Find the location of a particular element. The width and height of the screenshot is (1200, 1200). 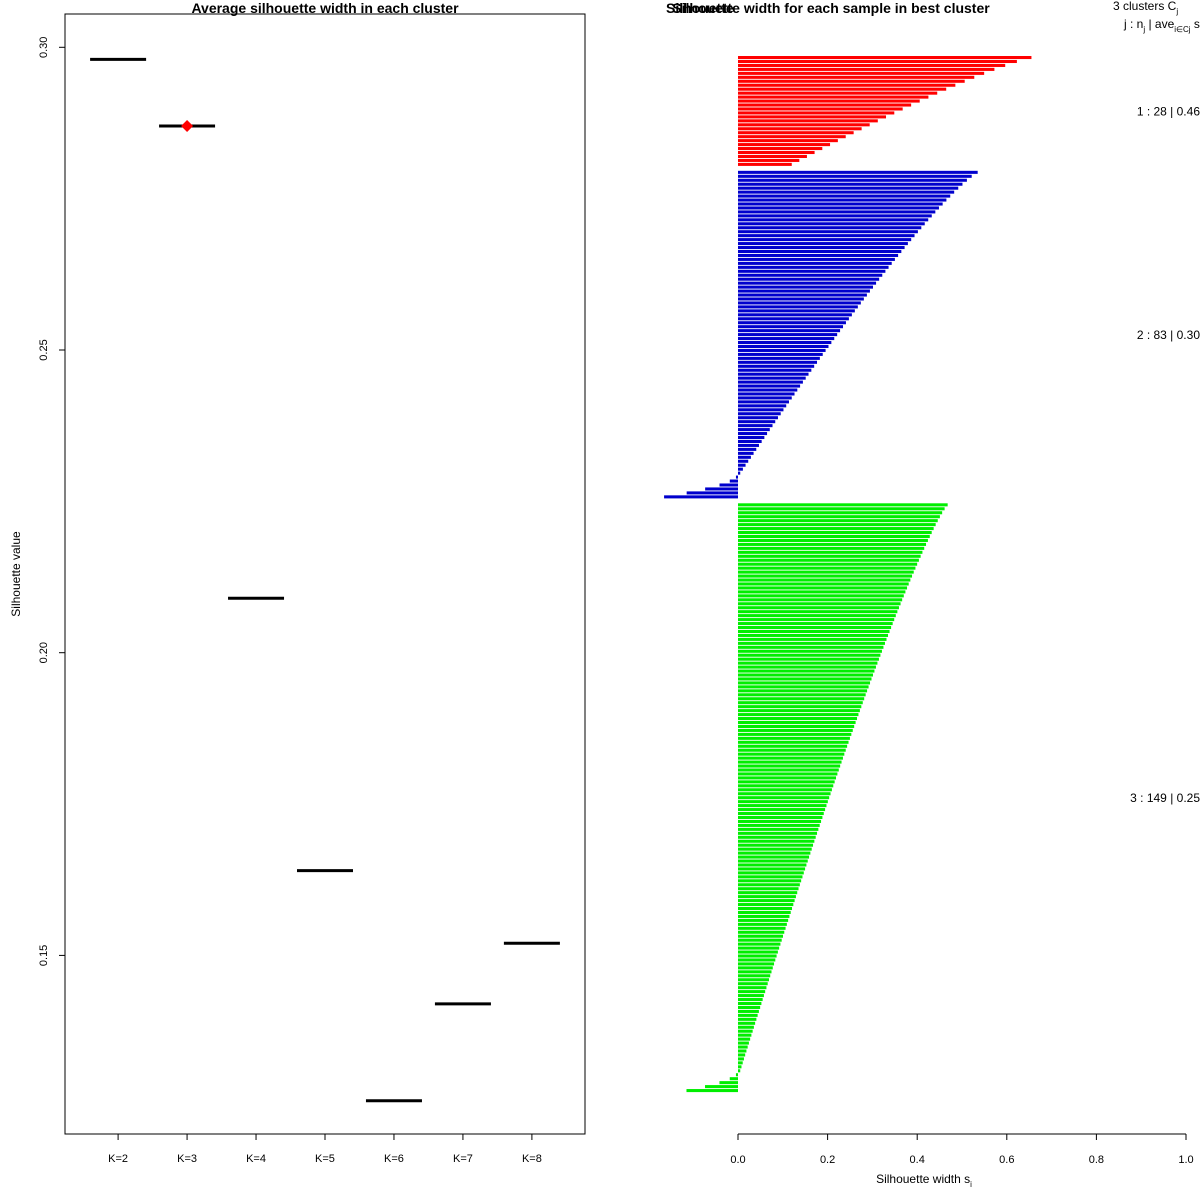

cluster-summary-label: 2 : 83 | 0.30 is located at coordinates (1168, 335).